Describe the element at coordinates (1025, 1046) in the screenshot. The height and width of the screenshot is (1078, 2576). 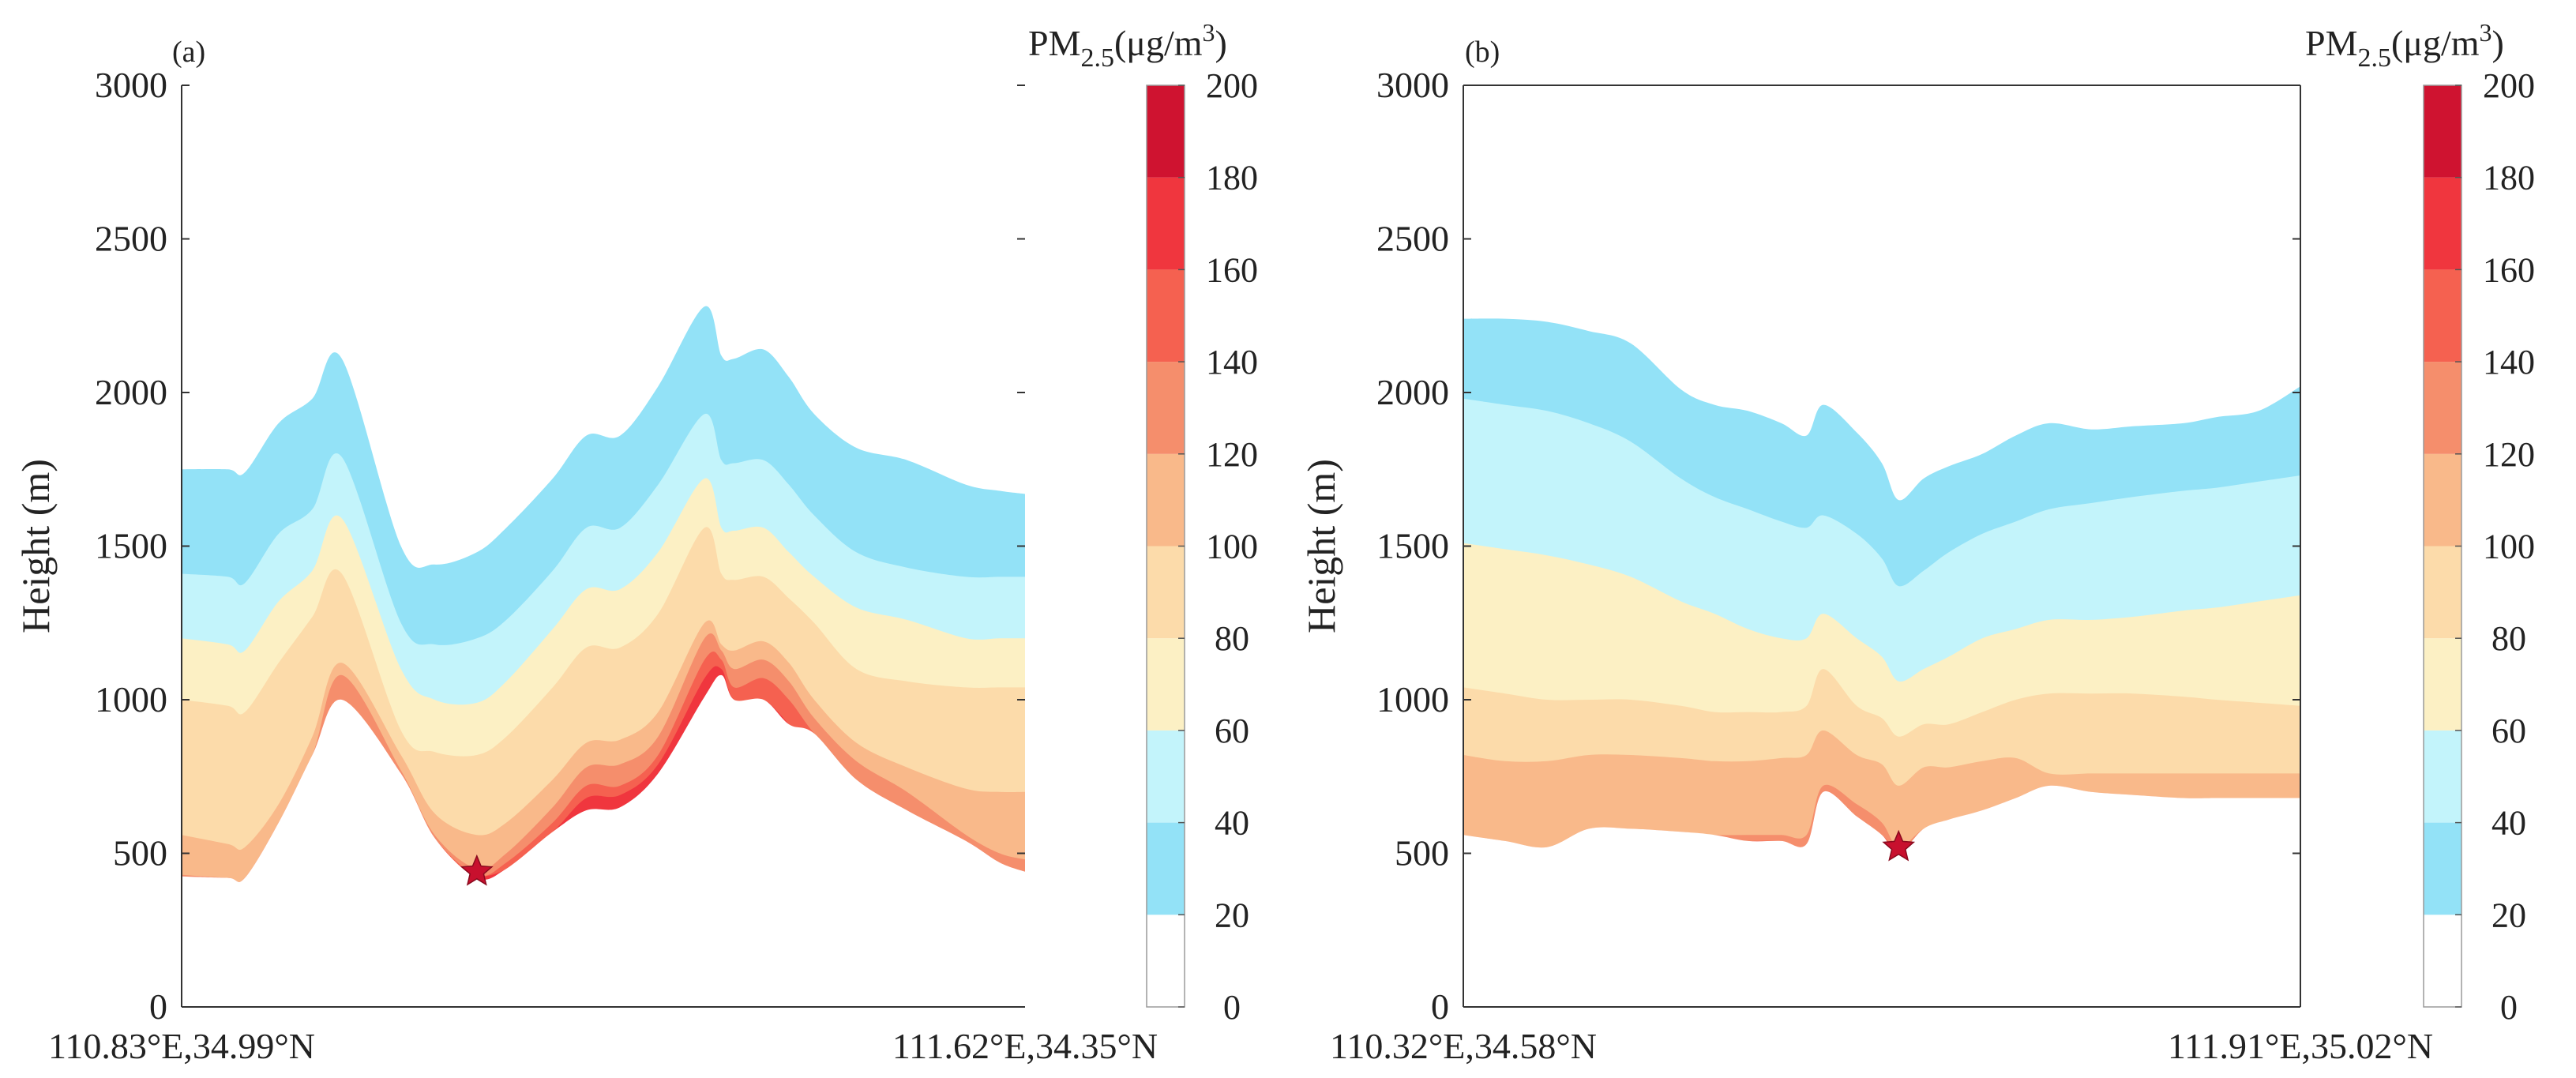
I see `x-end-label: 111.62°E,34.35°N` at that location.